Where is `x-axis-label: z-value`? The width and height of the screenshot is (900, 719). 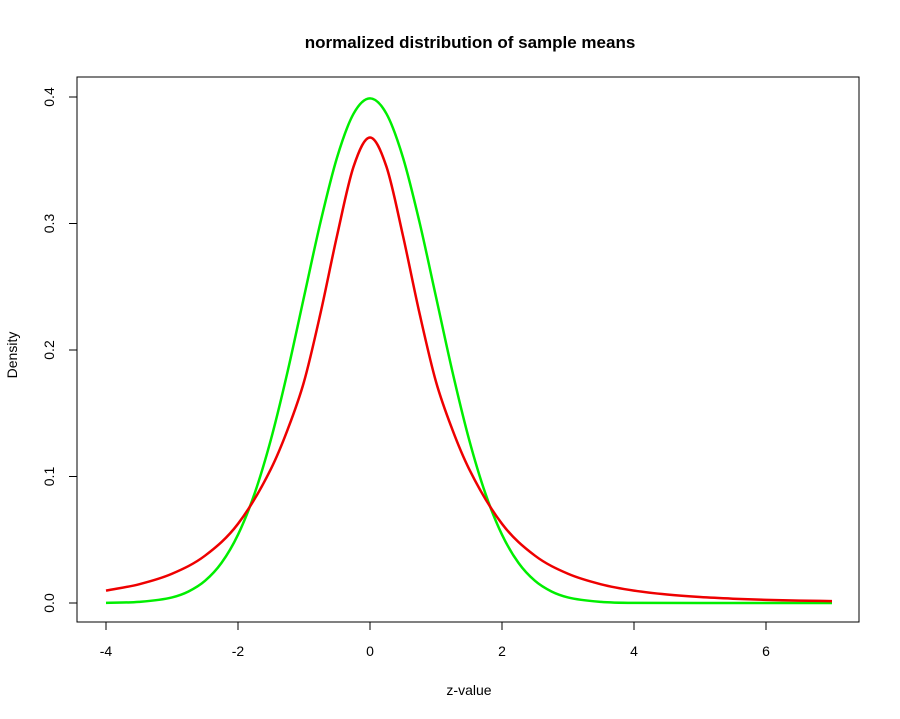 x-axis-label: z-value is located at coordinates (468, 690).